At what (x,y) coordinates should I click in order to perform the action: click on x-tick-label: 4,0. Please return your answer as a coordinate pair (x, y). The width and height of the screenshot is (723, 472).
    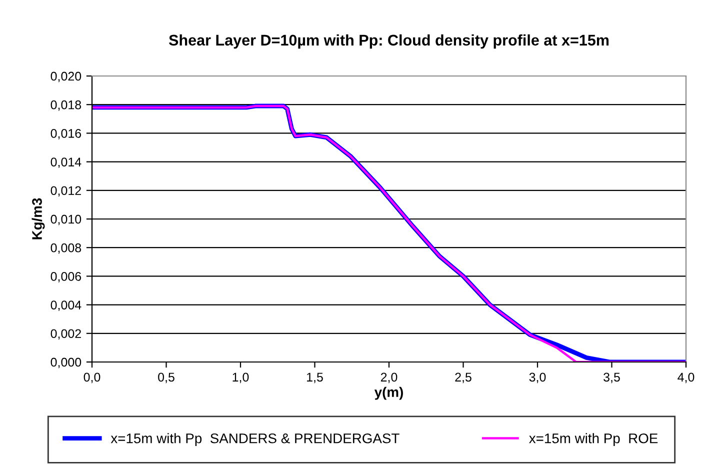
    Looking at the image, I should click on (686, 378).